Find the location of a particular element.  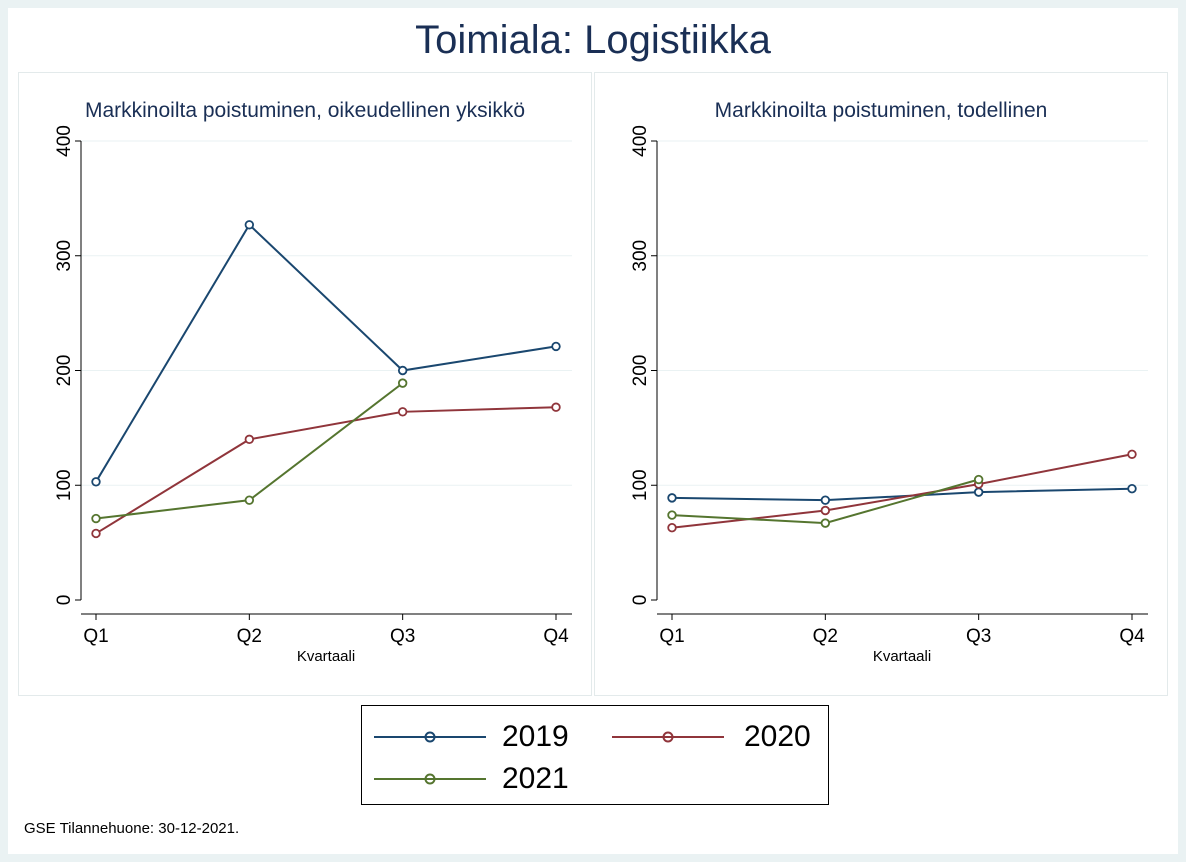

legend-item-2019: 2019 is located at coordinates (484, 737).